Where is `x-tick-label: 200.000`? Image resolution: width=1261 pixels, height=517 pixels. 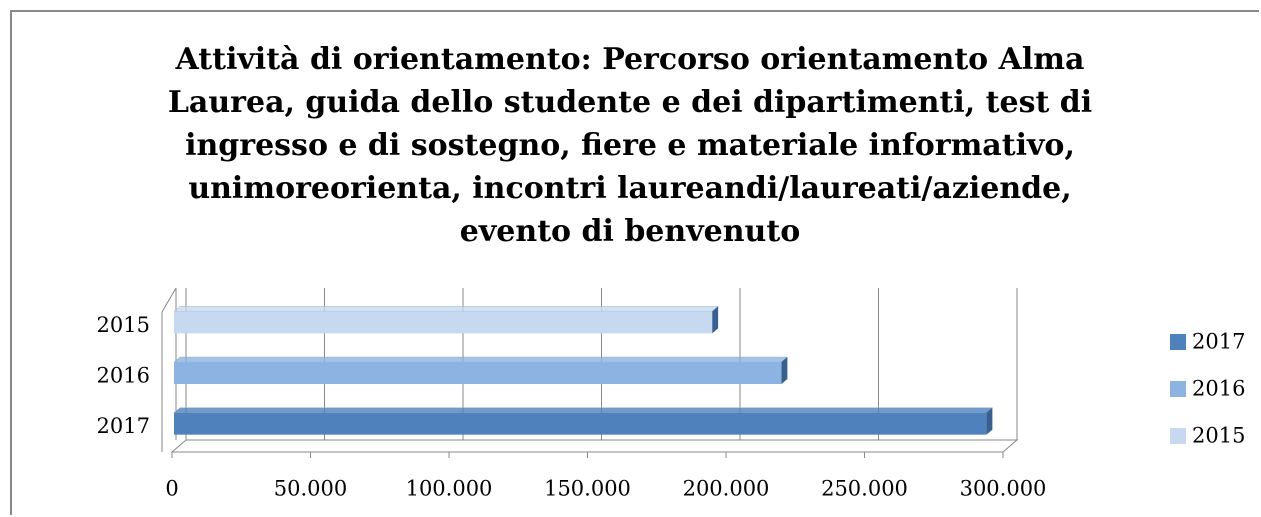
x-tick-label: 200.000 is located at coordinates (726, 489).